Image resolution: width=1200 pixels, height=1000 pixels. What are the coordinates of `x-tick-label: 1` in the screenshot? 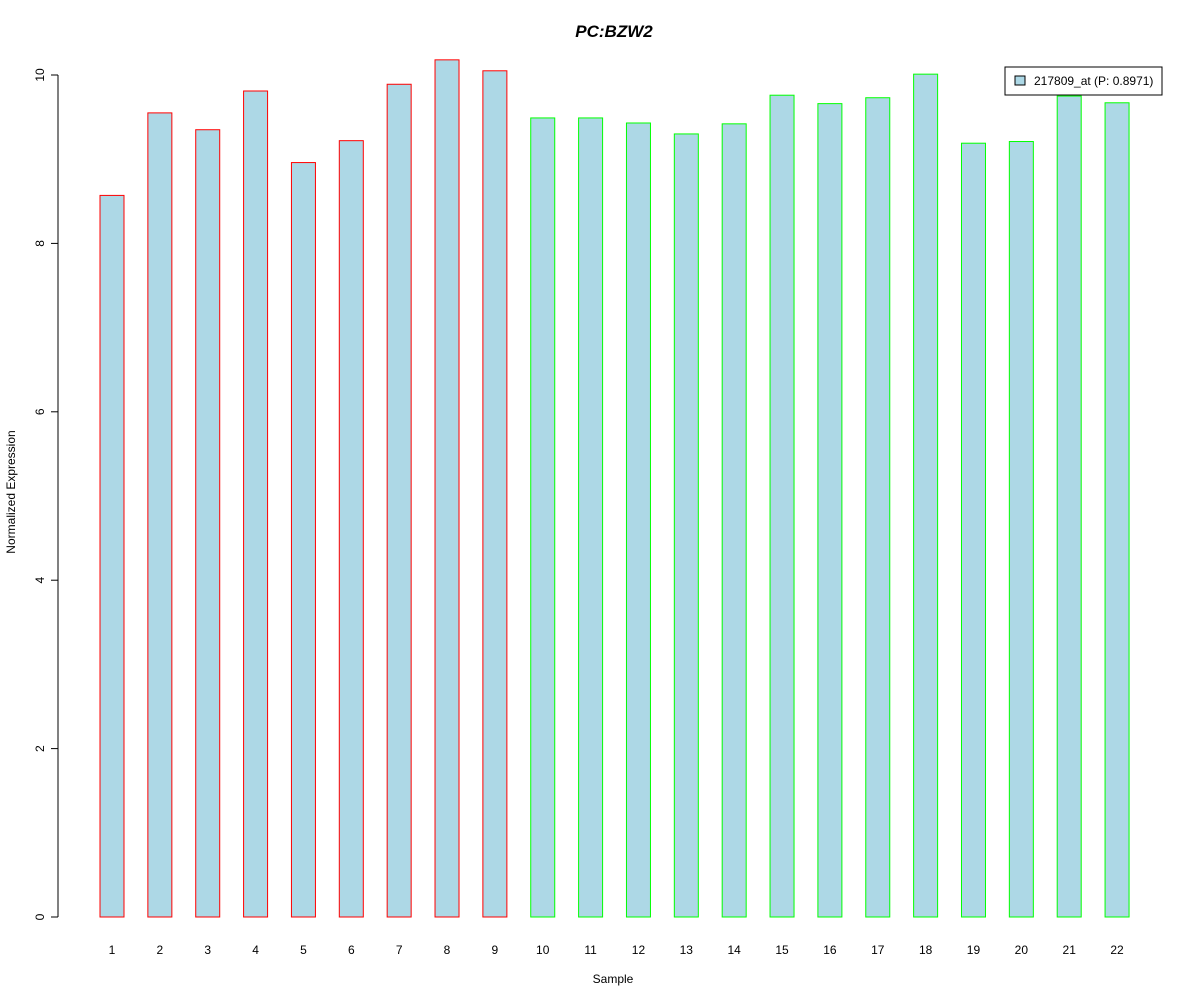 It's located at (112, 950).